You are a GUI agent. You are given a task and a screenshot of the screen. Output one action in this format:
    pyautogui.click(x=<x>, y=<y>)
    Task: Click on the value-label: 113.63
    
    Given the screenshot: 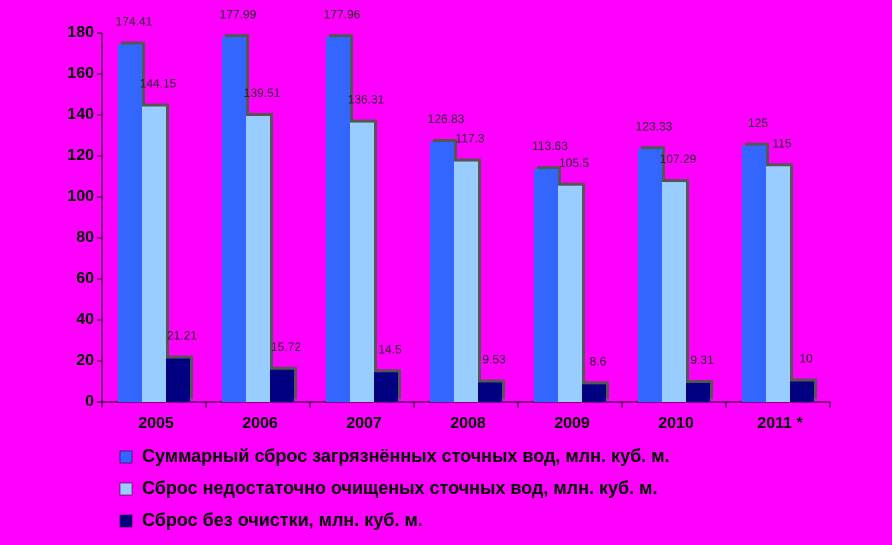 What is the action you would take?
    pyautogui.click(x=550, y=146)
    